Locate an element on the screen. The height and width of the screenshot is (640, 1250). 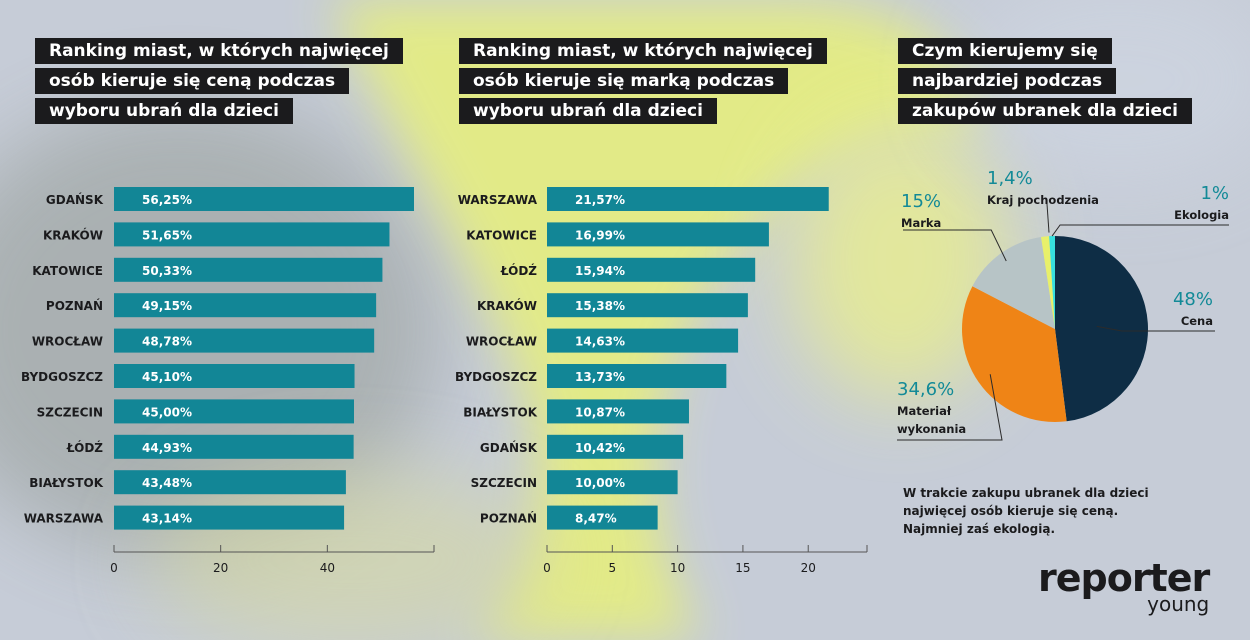
logo-sub-text: young is located at coordinates (1178, 604).